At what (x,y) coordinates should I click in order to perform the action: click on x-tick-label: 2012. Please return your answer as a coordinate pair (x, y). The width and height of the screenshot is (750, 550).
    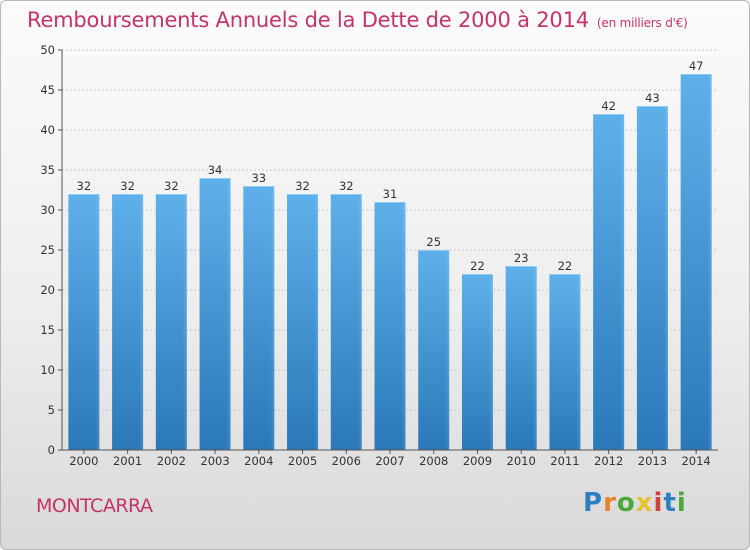
    Looking at the image, I should click on (608, 461).